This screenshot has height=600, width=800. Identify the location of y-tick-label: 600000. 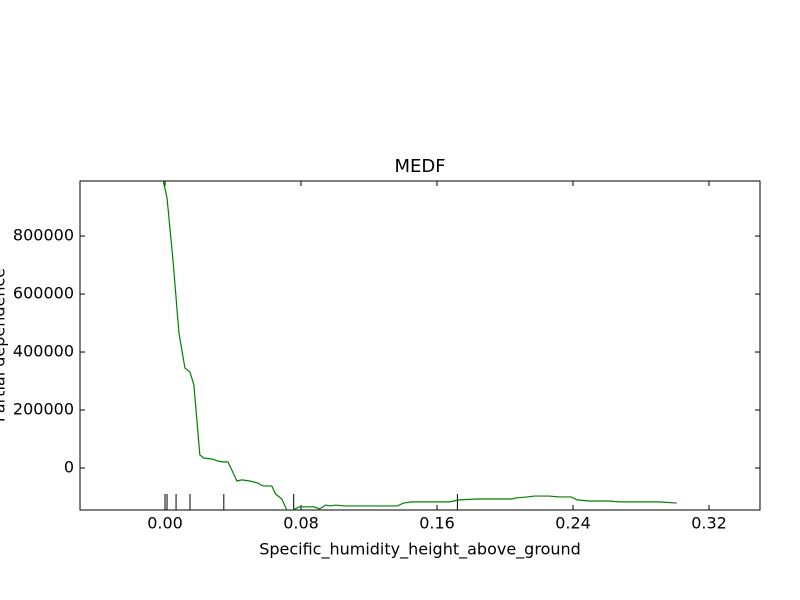
(43, 293).